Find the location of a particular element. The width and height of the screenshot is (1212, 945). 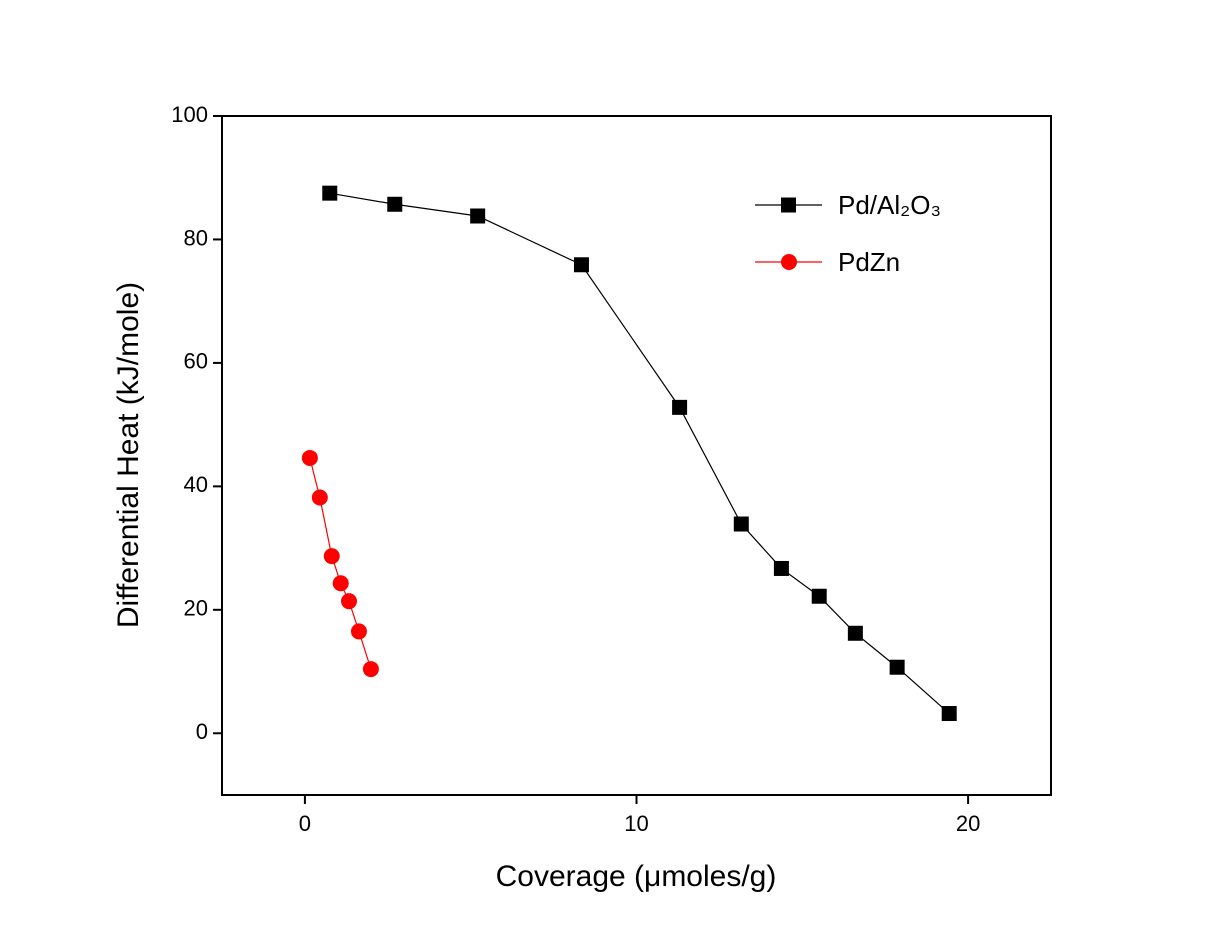

x-tick-label: 20 is located at coordinates (968, 823).